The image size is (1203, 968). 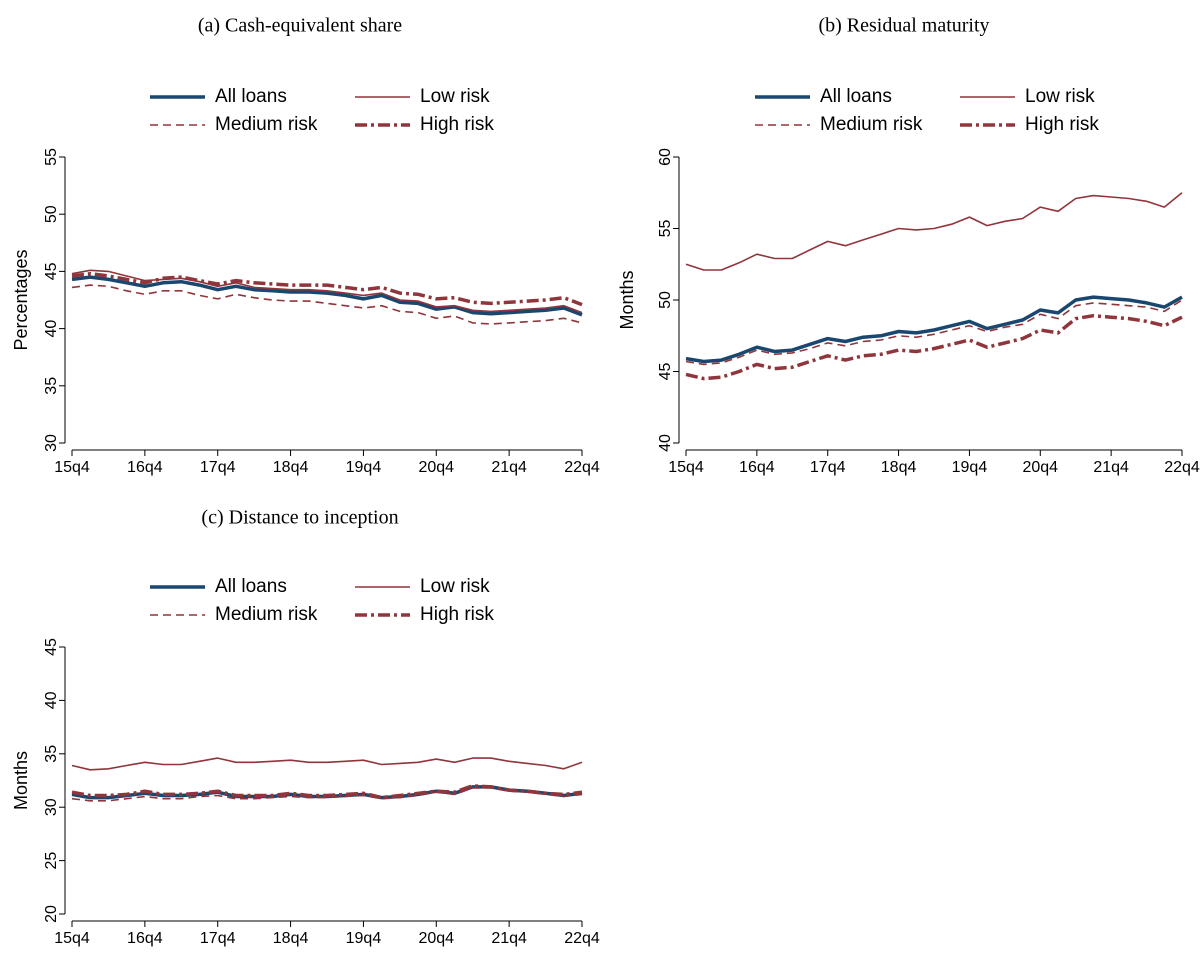 I want to click on y-tick-label: 25, so click(x=51, y=861).